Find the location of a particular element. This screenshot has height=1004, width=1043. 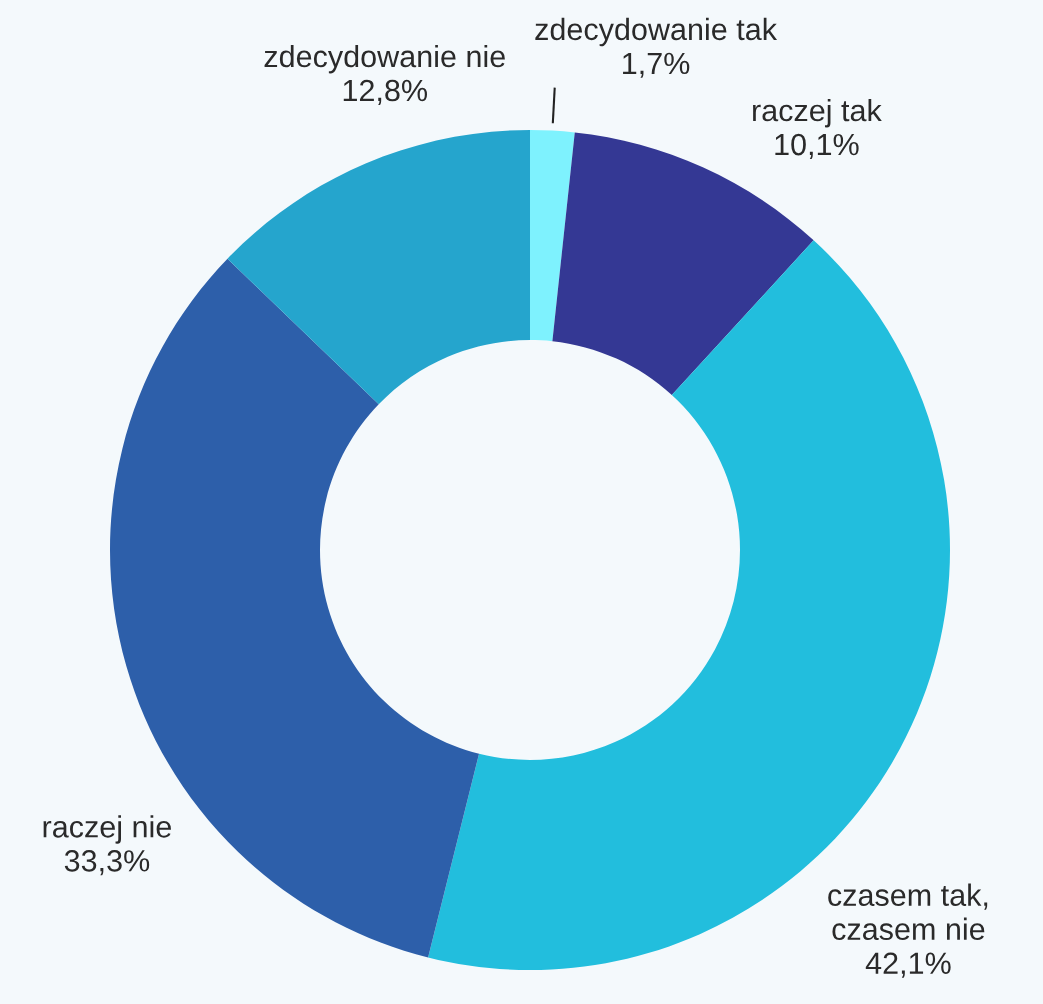

slice-label: raczej nie is located at coordinates (107, 829).